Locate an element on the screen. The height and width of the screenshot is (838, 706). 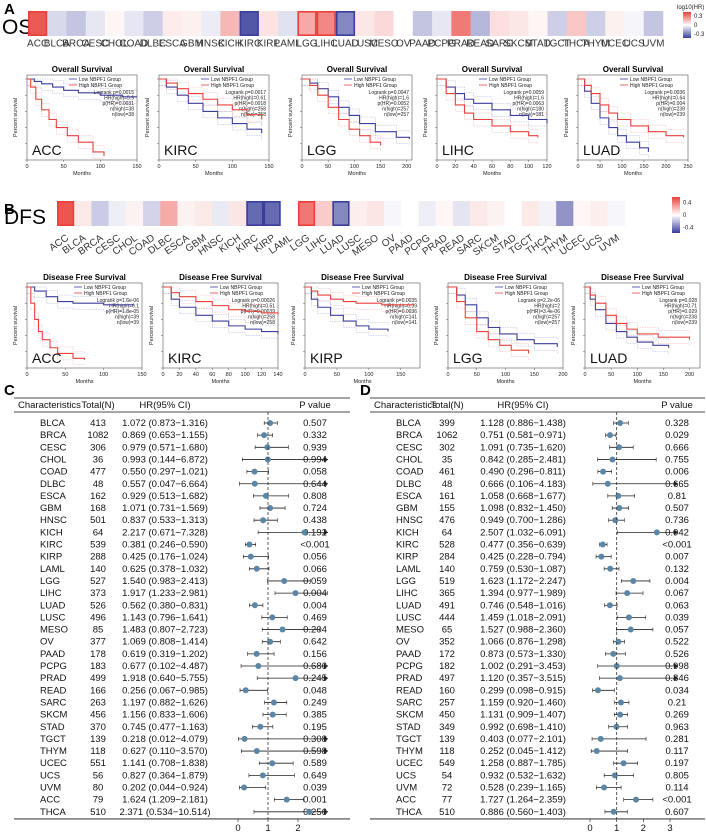
km-title: Overall Survival is located at coordinates (214, 69).